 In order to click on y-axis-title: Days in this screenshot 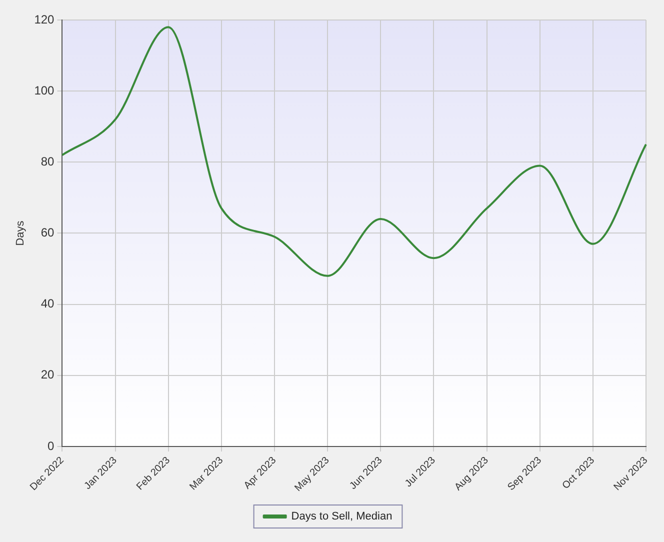, I will do `click(20, 233)`.